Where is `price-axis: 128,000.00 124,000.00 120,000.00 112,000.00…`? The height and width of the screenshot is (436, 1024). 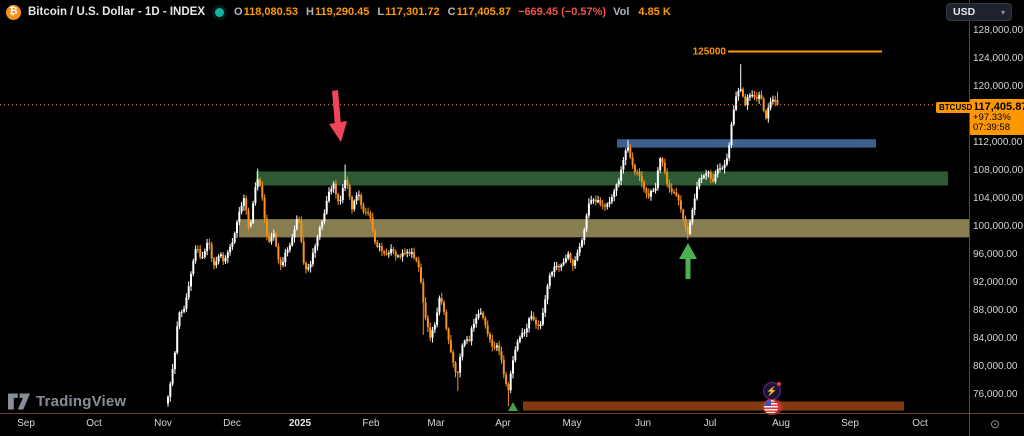
price-axis: 128,000.00 124,000.00 120,000.00 112,000.00… is located at coordinates (997, 206).